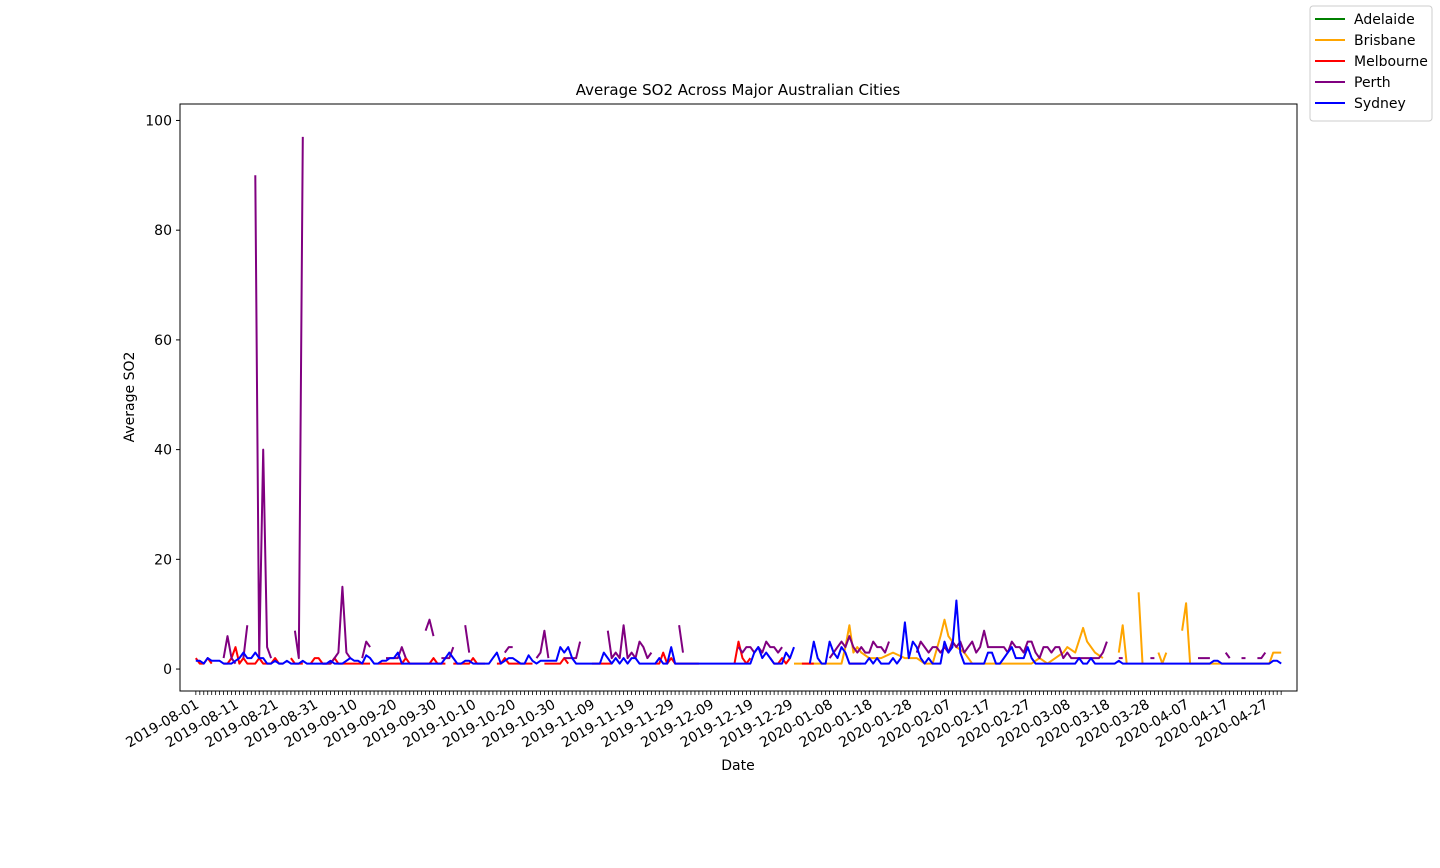  Describe the element at coordinates (163, 451) in the screenshot. I see `y-tick-label: 40` at that location.